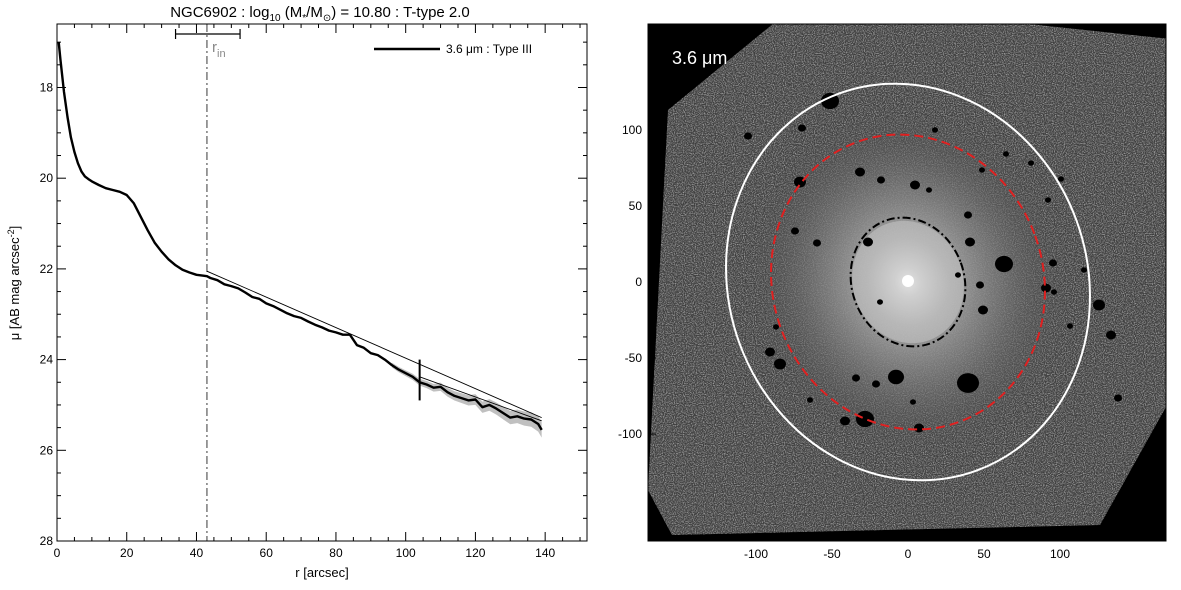 Image resolution: width=1181 pixels, height=590 pixels. What do you see at coordinates (47, 269) in the screenshot?
I see `y-tick-label: 22` at bounding box center [47, 269].